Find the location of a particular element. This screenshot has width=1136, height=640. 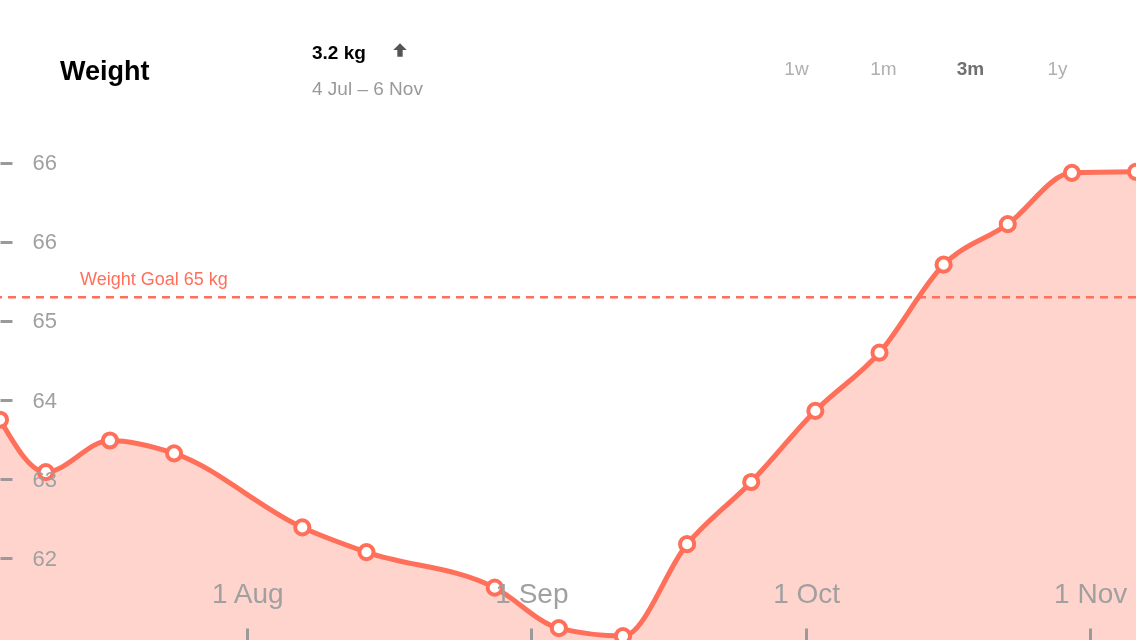

annotation: 4 Jul – 6 Nov is located at coordinates (368, 88).